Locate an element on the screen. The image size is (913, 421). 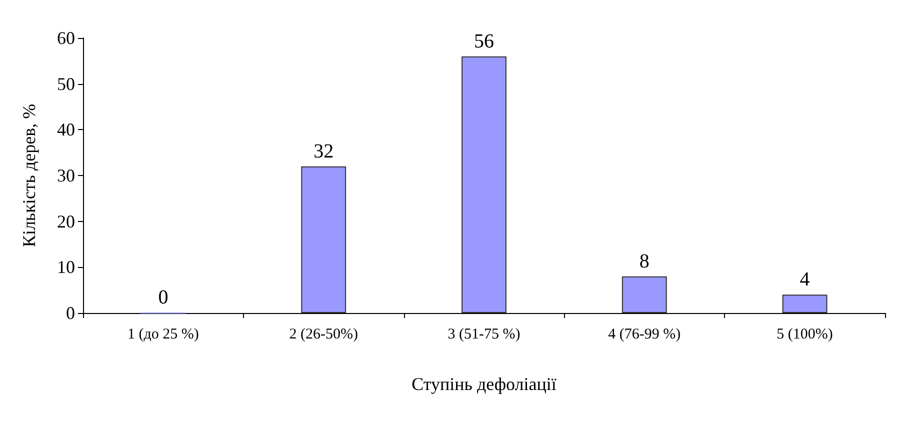
x-tick-label: 3 (51-75 %) is located at coordinates (484, 334).